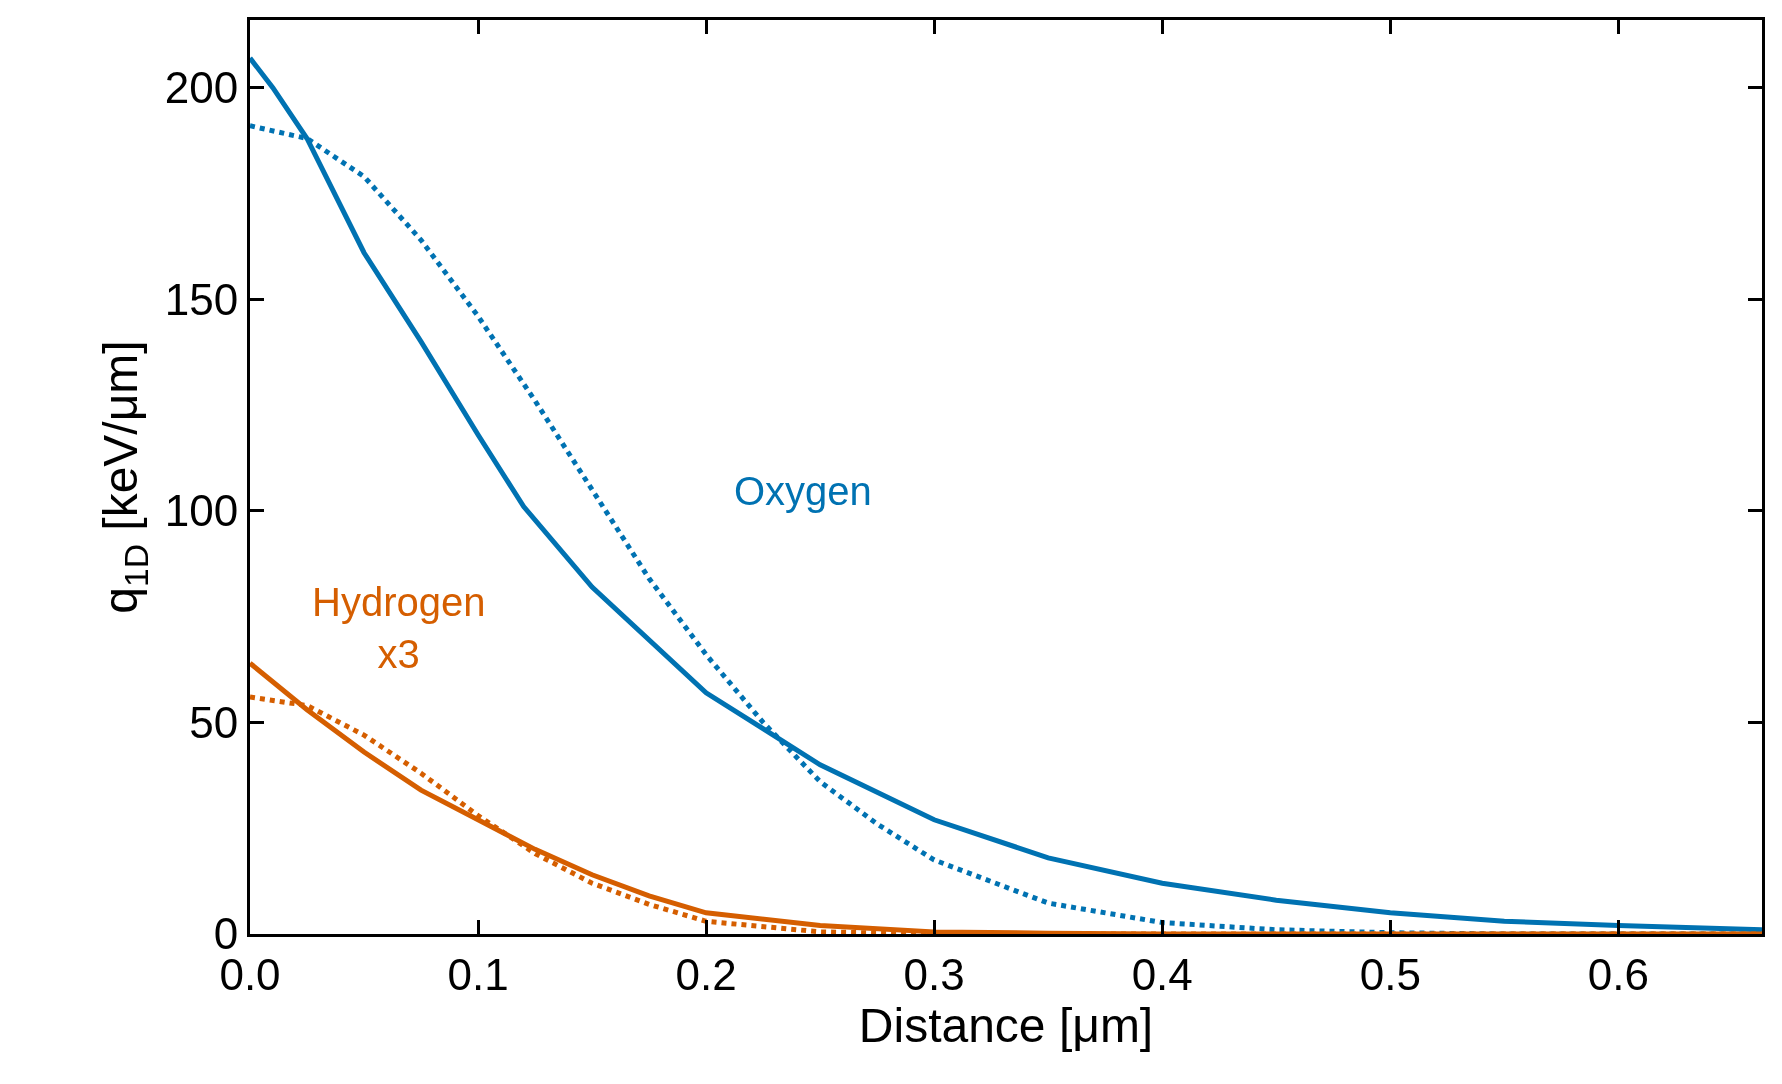  I want to click on x-axis-title: Distance [μm], so click(1006, 1025).